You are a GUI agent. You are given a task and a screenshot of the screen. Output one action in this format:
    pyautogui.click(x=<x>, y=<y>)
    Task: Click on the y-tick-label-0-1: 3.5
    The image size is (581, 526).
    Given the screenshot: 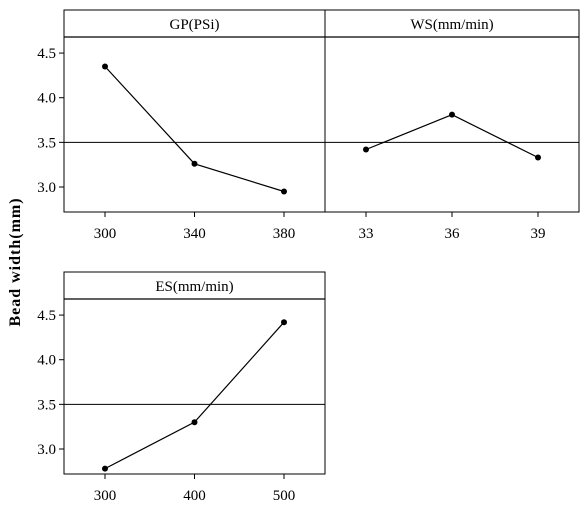 What is the action you would take?
    pyautogui.click(x=46, y=143)
    